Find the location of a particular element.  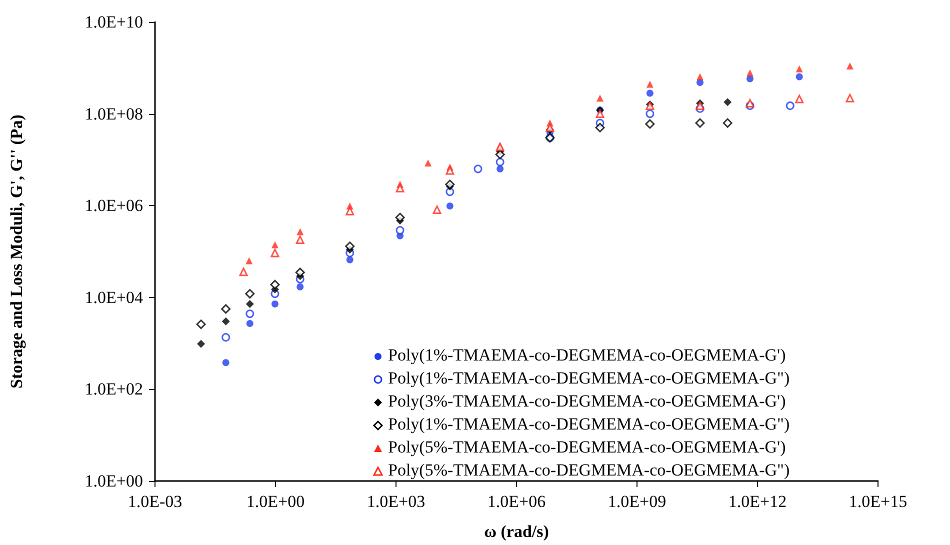

x-tick-label: 1.0E+00 is located at coordinates (275, 501).